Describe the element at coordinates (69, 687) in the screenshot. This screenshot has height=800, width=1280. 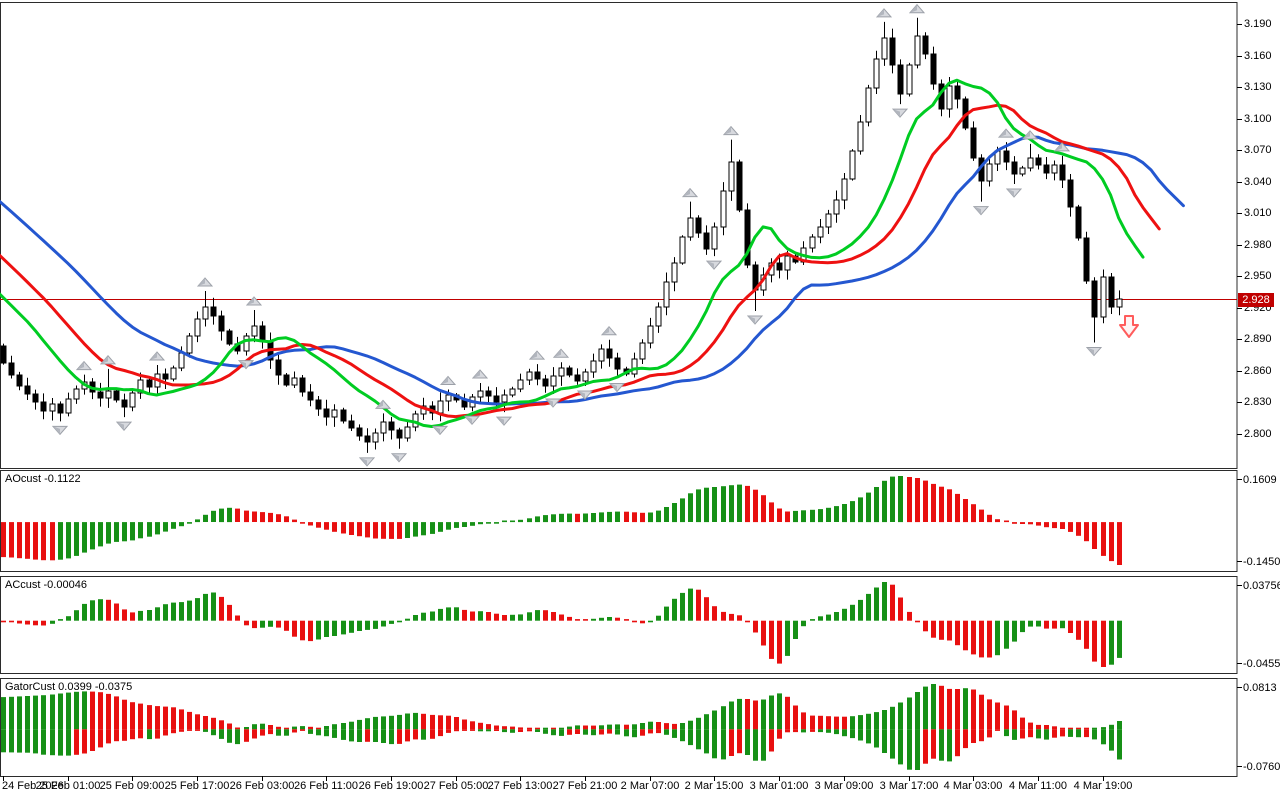
I see `indicator-label-gatorcust: GatorCust 0.0399 -0.0375` at that location.